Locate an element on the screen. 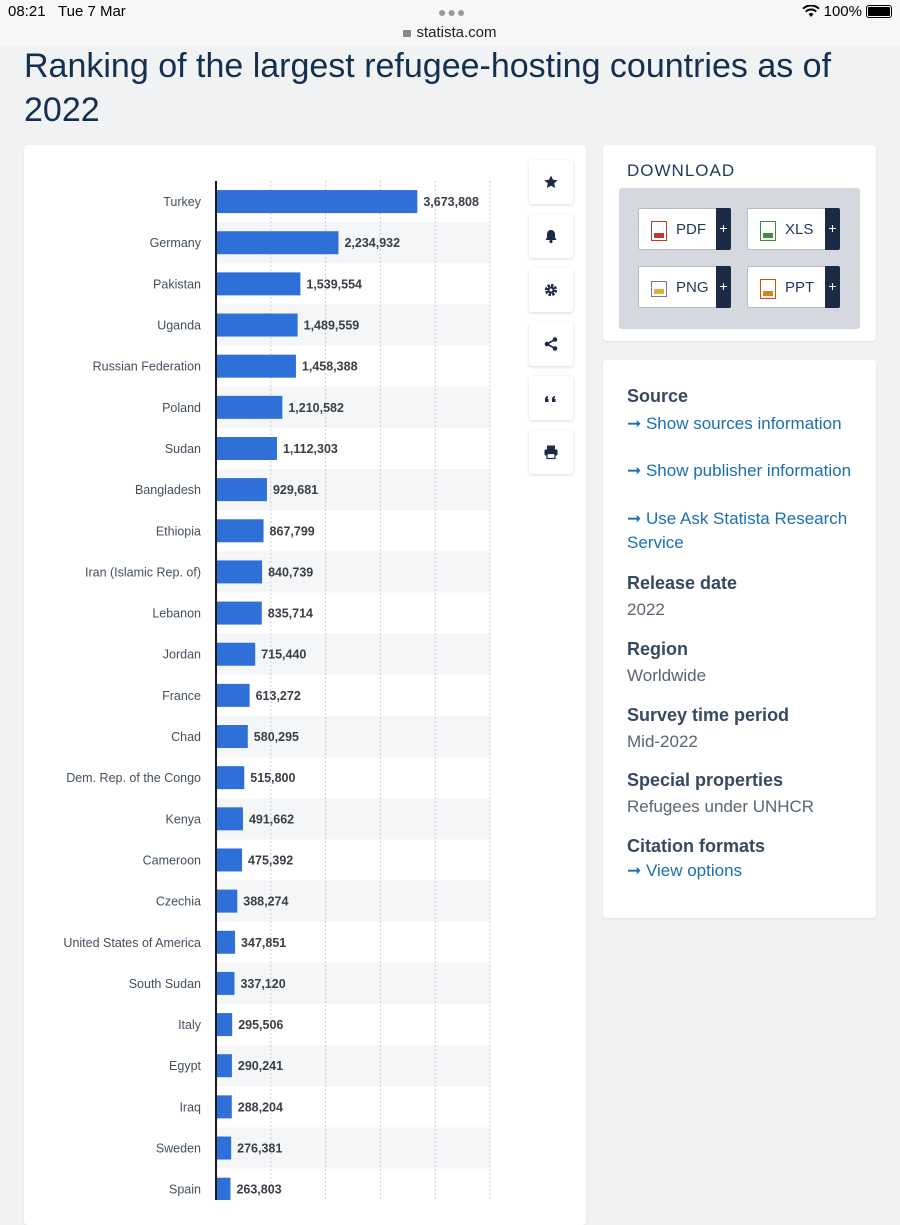 The height and width of the screenshot is (1225, 900). chart-data-label: 840,739 is located at coordinates (290, 572).